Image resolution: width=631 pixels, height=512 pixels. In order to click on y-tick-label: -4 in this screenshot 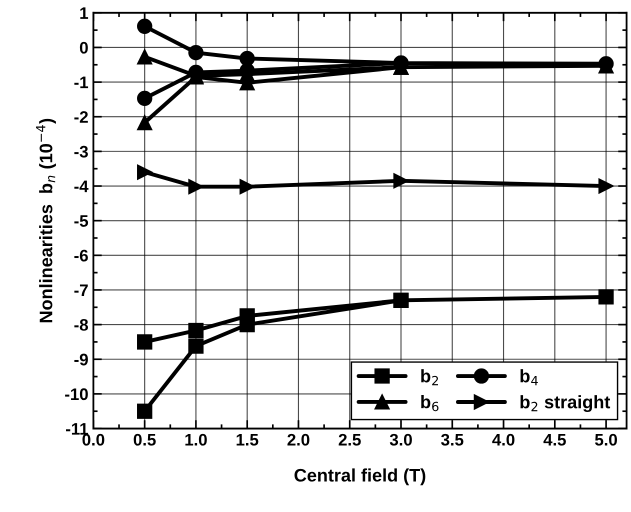, I will do `click(81, 186)`.